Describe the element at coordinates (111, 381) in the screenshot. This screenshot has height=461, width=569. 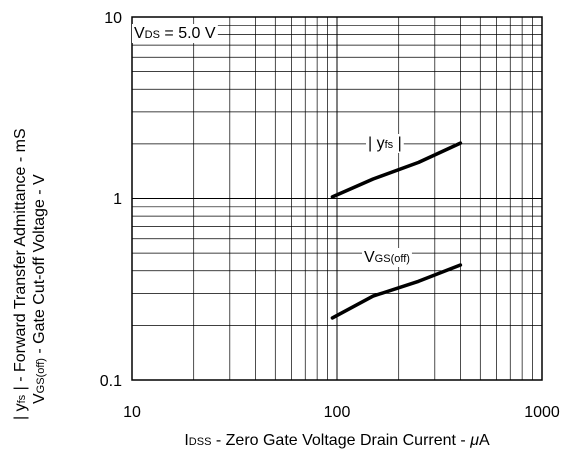
I see `y-tick-label: 0.1` at that location.